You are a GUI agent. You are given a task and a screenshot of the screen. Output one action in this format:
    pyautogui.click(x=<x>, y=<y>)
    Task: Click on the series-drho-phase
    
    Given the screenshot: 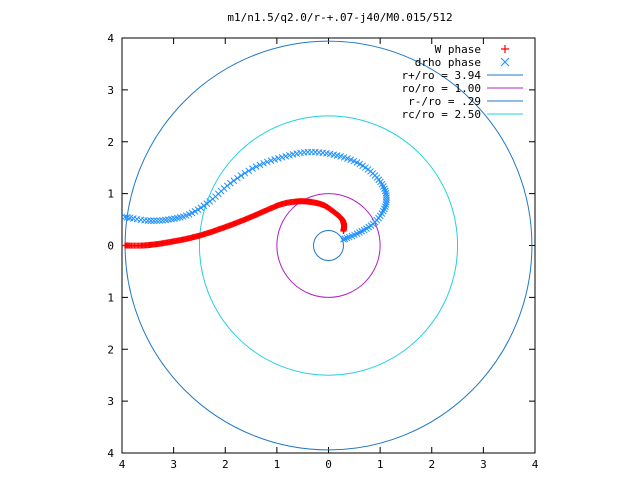 What is the action you would take?
    pyautogui.click(x=255, y=195)
    